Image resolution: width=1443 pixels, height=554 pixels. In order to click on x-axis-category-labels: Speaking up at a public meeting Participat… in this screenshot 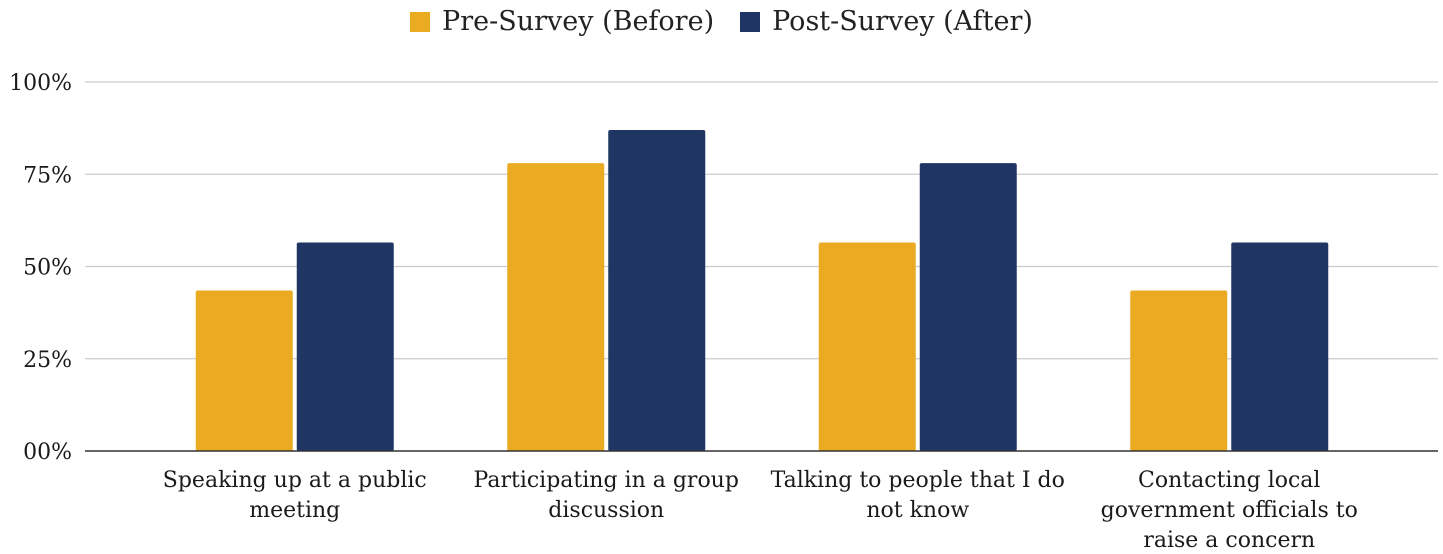, I will do `click(760, 510)`.